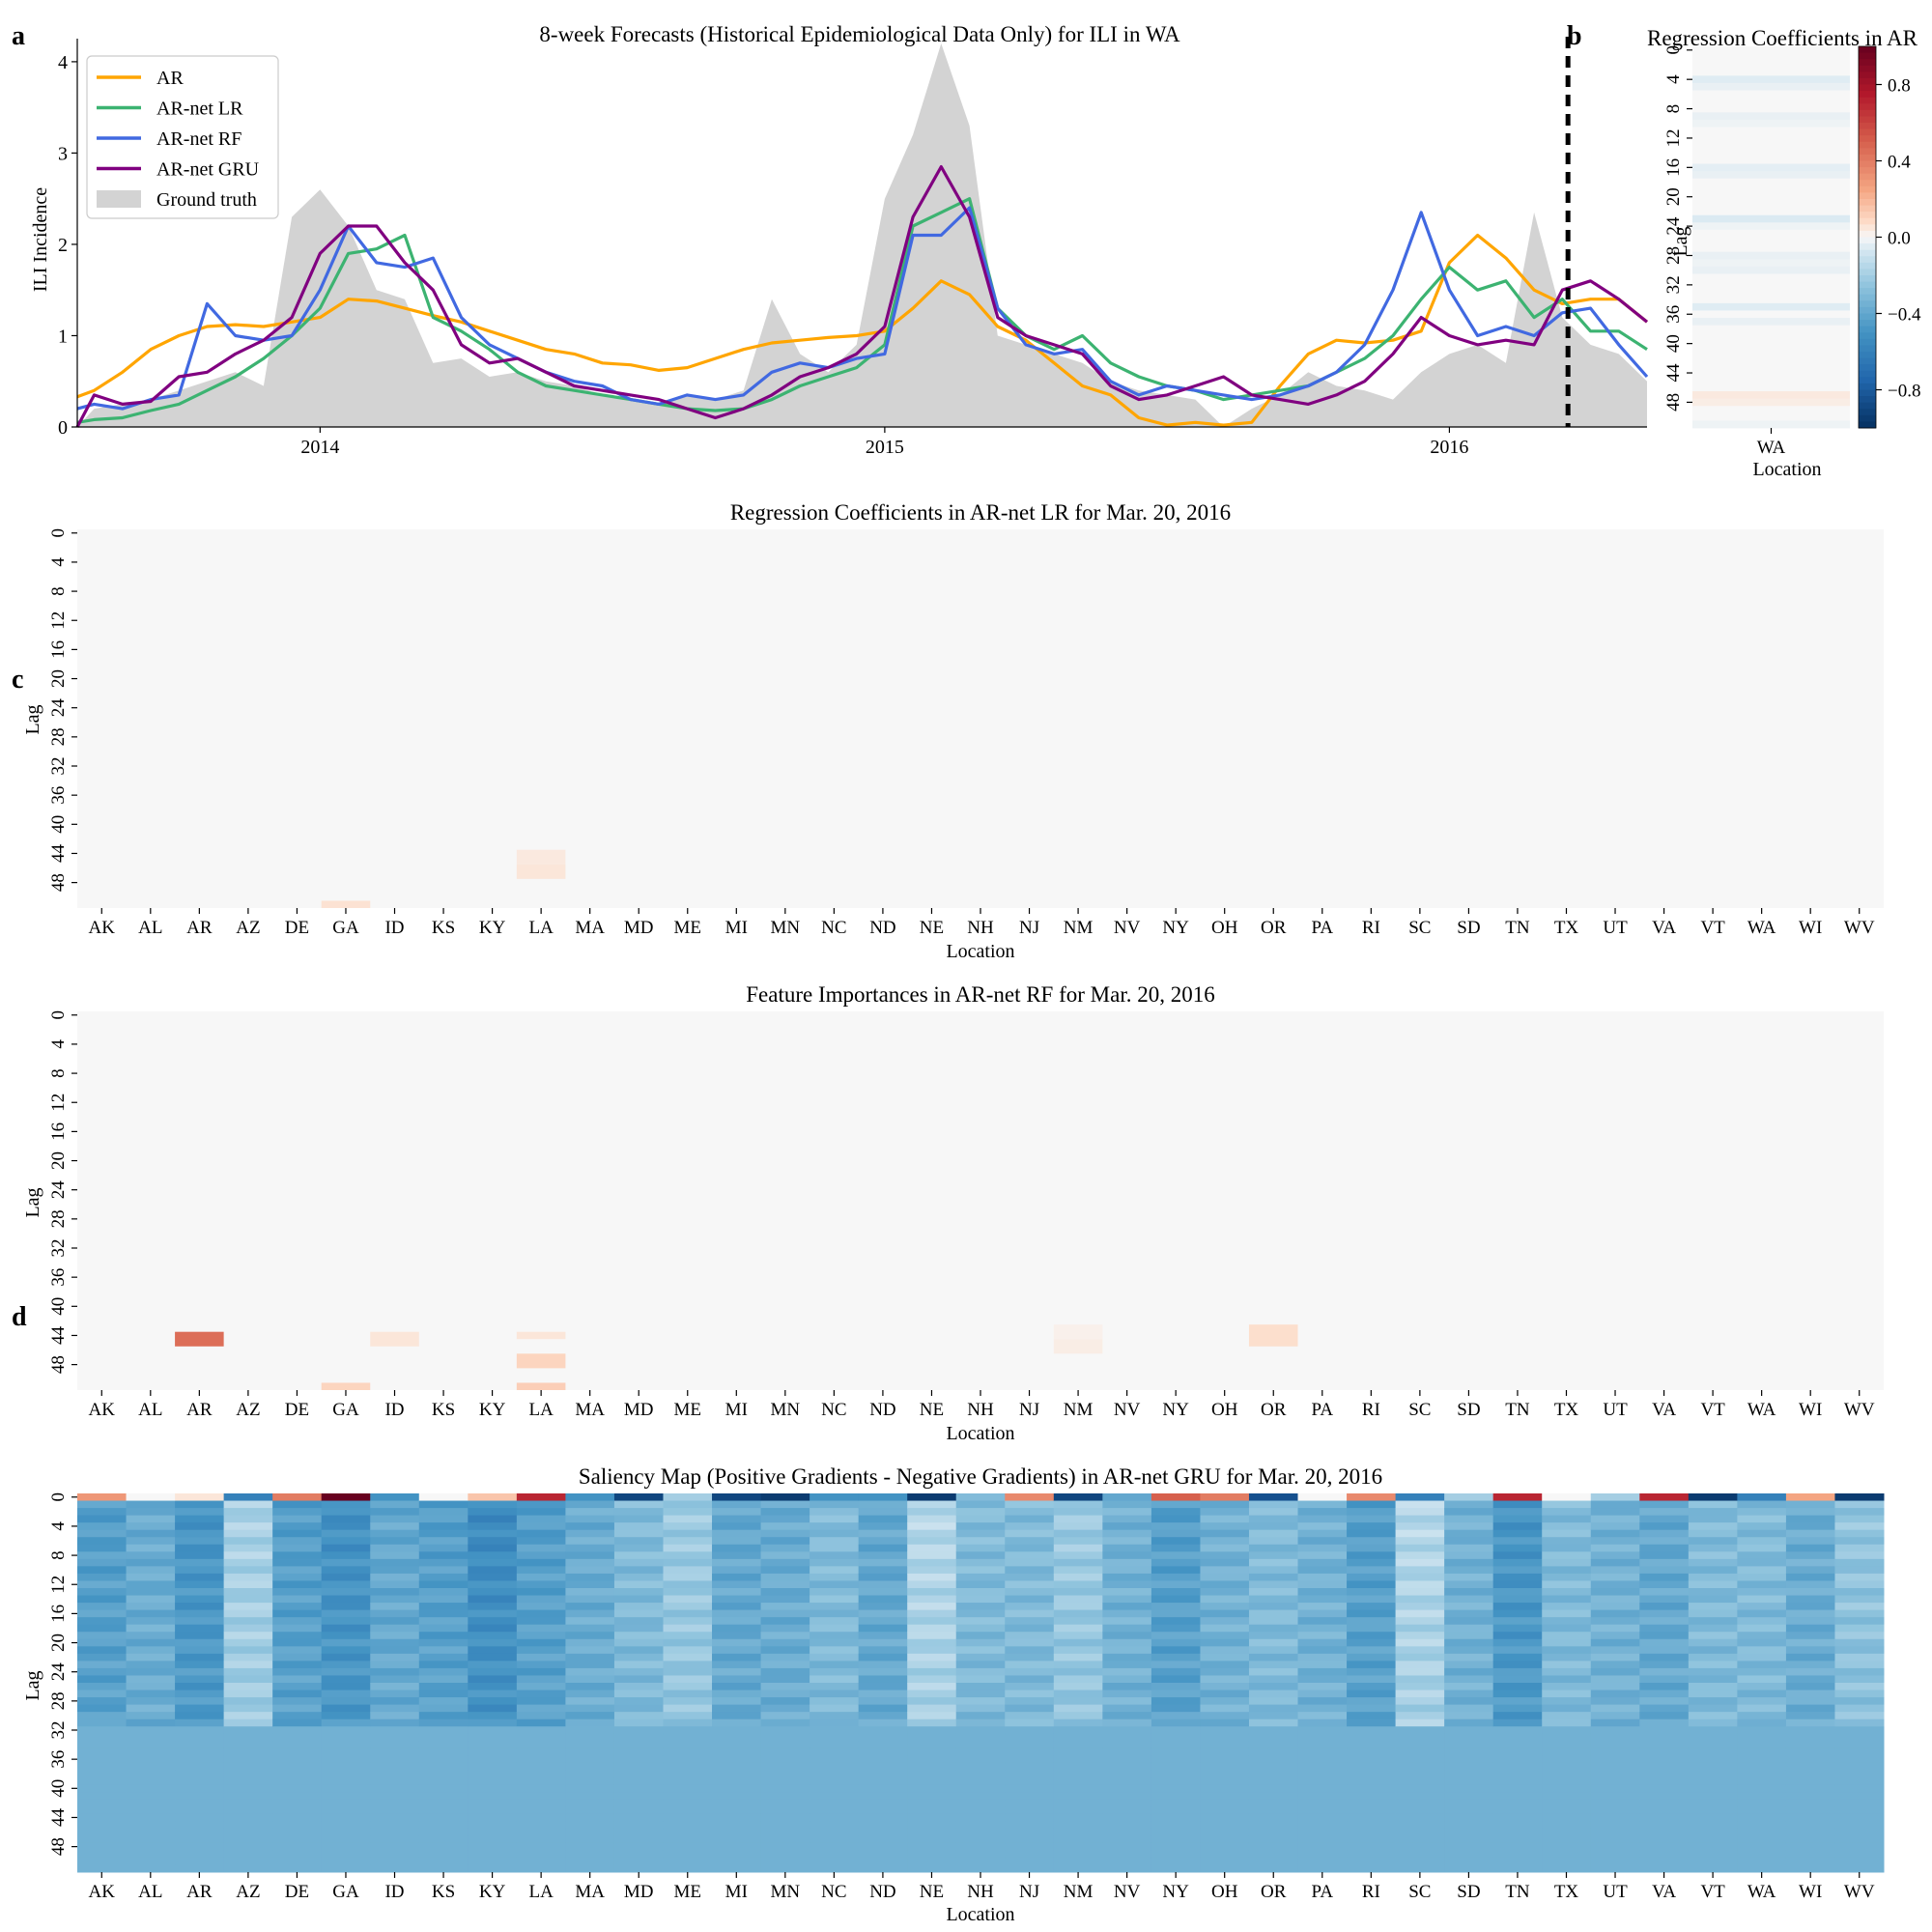 This screenshot has width=1932, height=1932. Describe the element at coordinates (1867, 132) in the screenshot. I see `colorbar-segment` at that location.